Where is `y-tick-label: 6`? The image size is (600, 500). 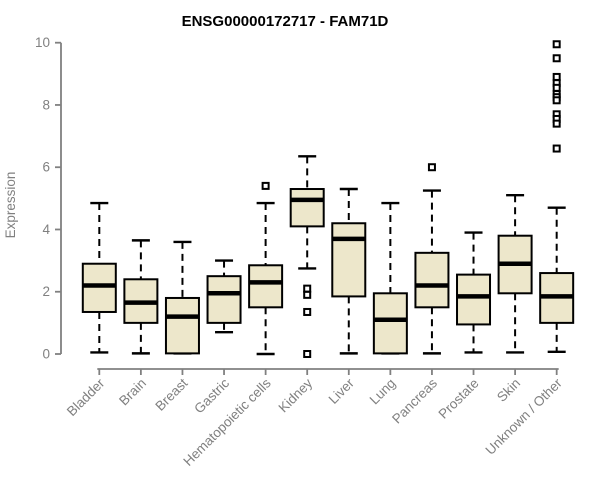
y-tick-label: 6 is located at coordinates (46, 167).